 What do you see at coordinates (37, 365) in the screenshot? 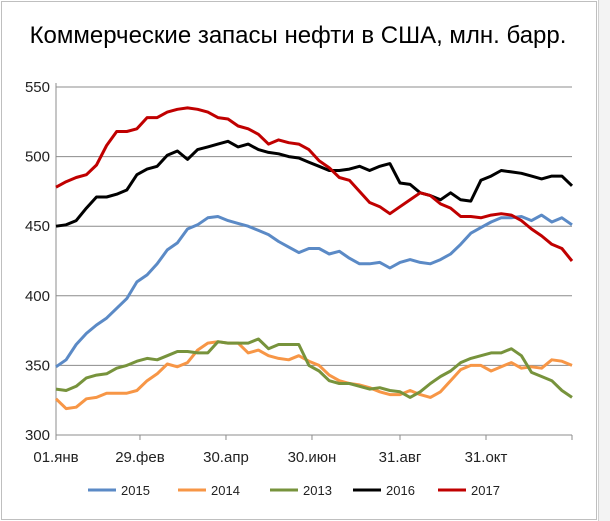
I see `y-tick-label: 350` at bounding box center [37, 365].